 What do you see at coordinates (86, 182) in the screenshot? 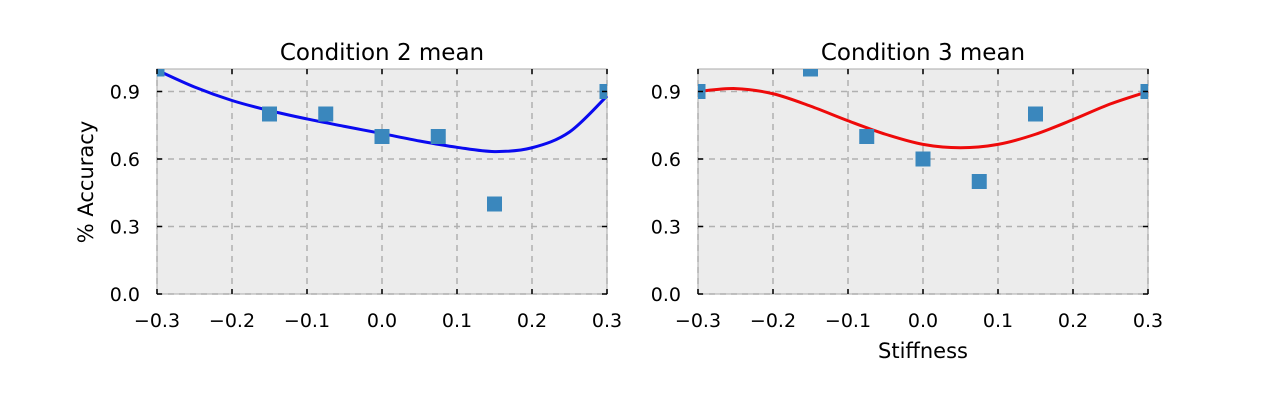
I see `y-axis-label: % Accuracy` at bounding box center [86, 182].